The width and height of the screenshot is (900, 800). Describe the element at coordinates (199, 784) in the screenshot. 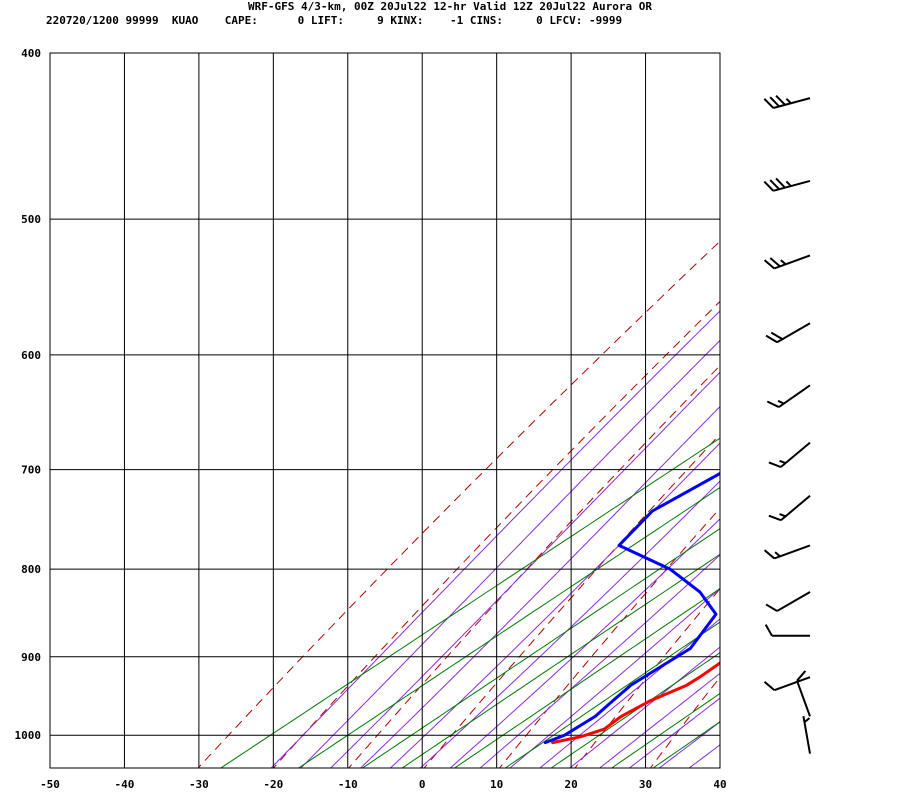

I see `x-tick-label: -30` at that location.